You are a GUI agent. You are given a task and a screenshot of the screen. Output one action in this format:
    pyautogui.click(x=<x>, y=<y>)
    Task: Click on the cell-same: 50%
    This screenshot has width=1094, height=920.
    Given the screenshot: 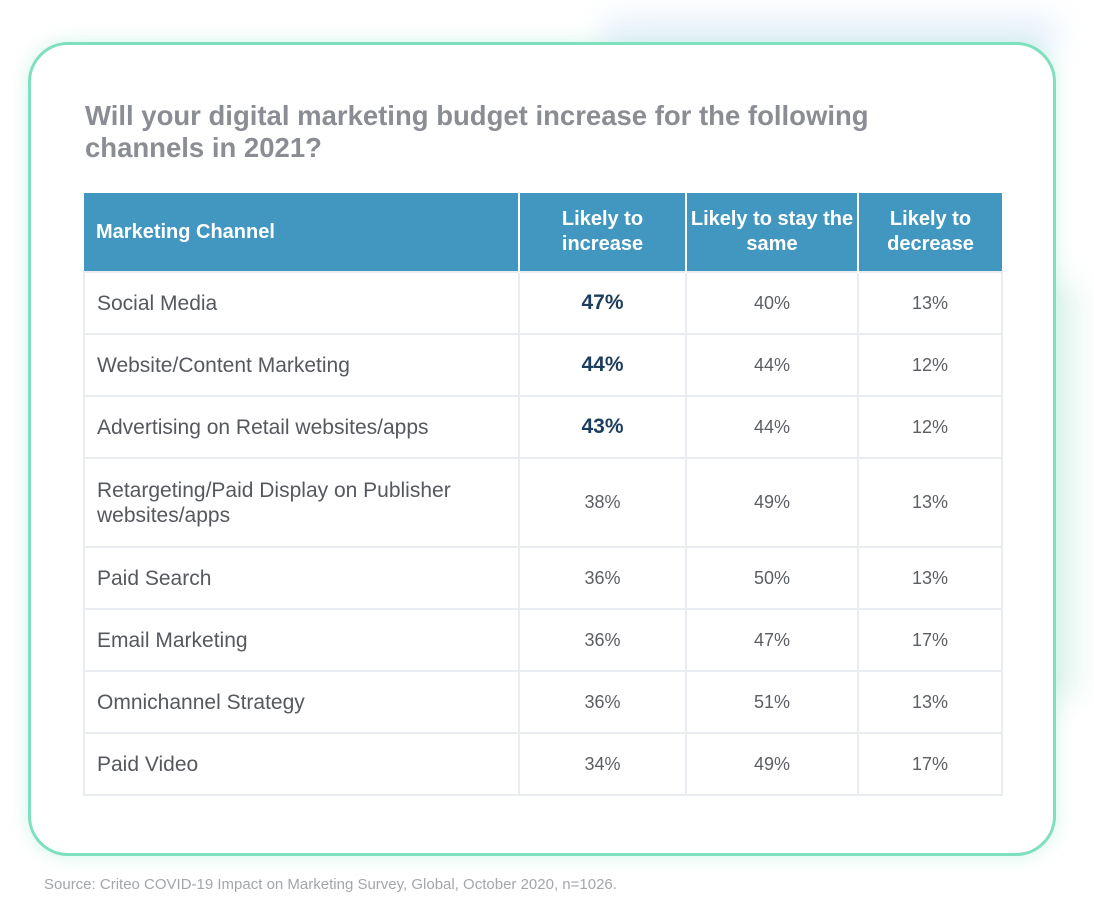 What is the action you would take?
    pyautogui.click(x=772, y=578)
    